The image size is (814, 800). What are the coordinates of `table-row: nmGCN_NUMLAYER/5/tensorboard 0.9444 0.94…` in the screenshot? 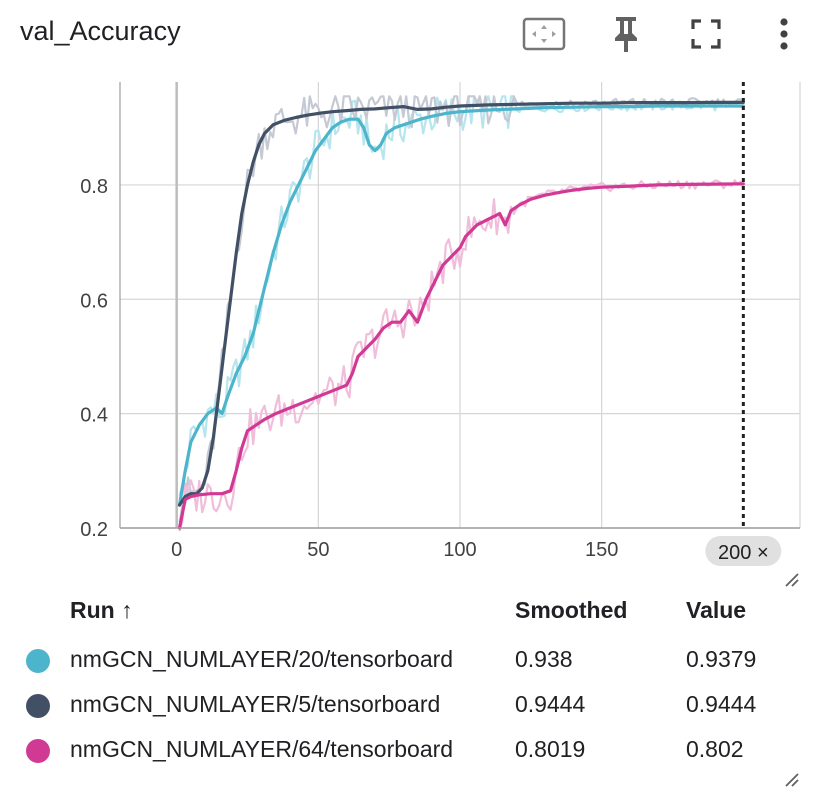 It's located at (407, 706).